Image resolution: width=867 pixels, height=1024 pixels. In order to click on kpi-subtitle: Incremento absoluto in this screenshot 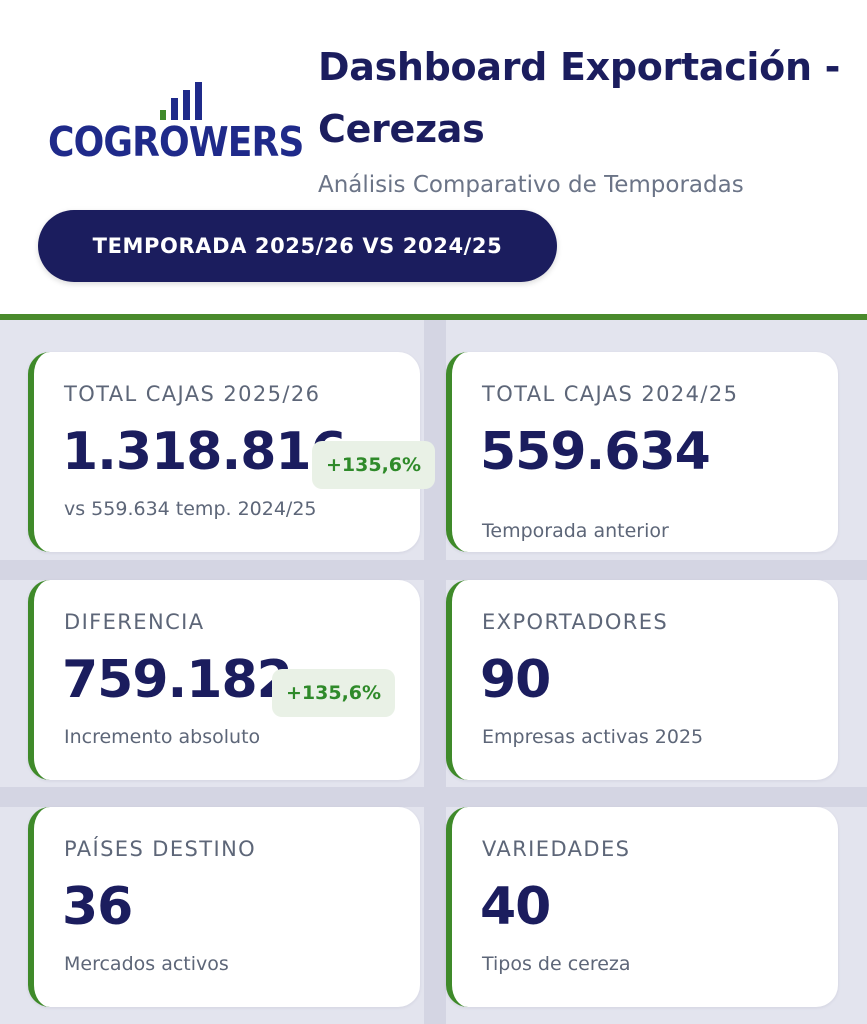, I will do `click(162, 737)`.